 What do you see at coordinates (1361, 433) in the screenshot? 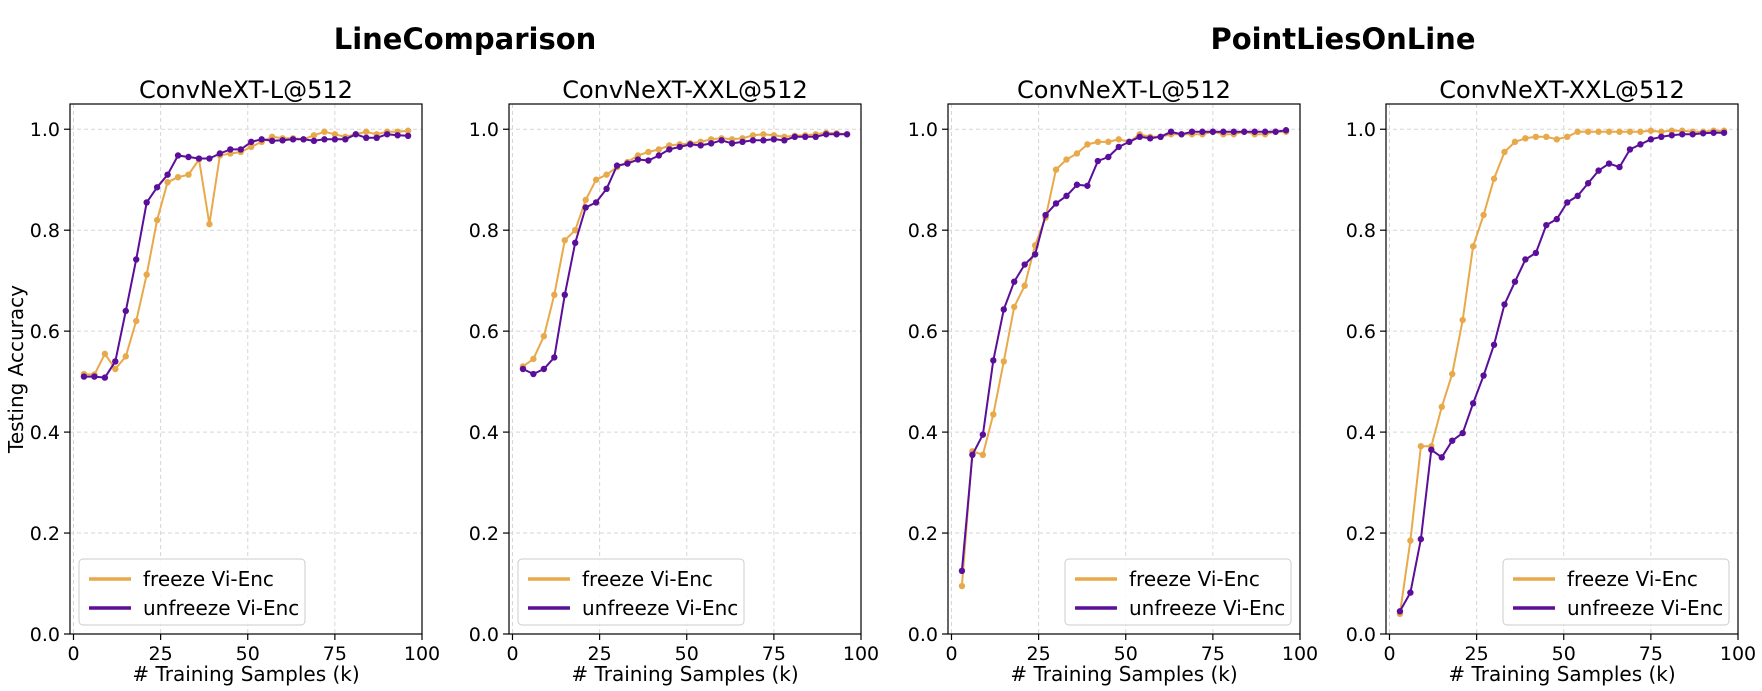
I see `panel-4-y-tick-label: 0.4` at bounding box center [1361, 433].